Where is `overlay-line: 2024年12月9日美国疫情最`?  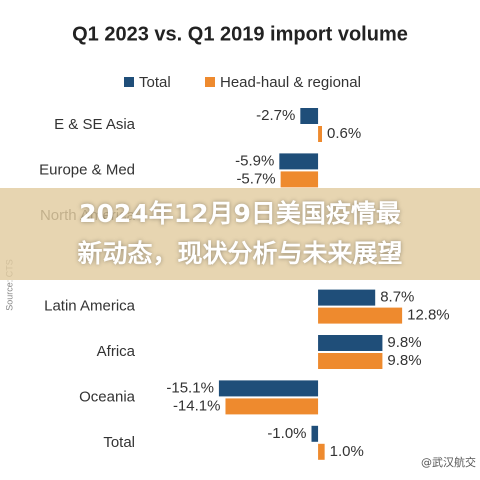
overlay-line: 2024年12月9日美国疫情最 is located at coordinates (240, 213).